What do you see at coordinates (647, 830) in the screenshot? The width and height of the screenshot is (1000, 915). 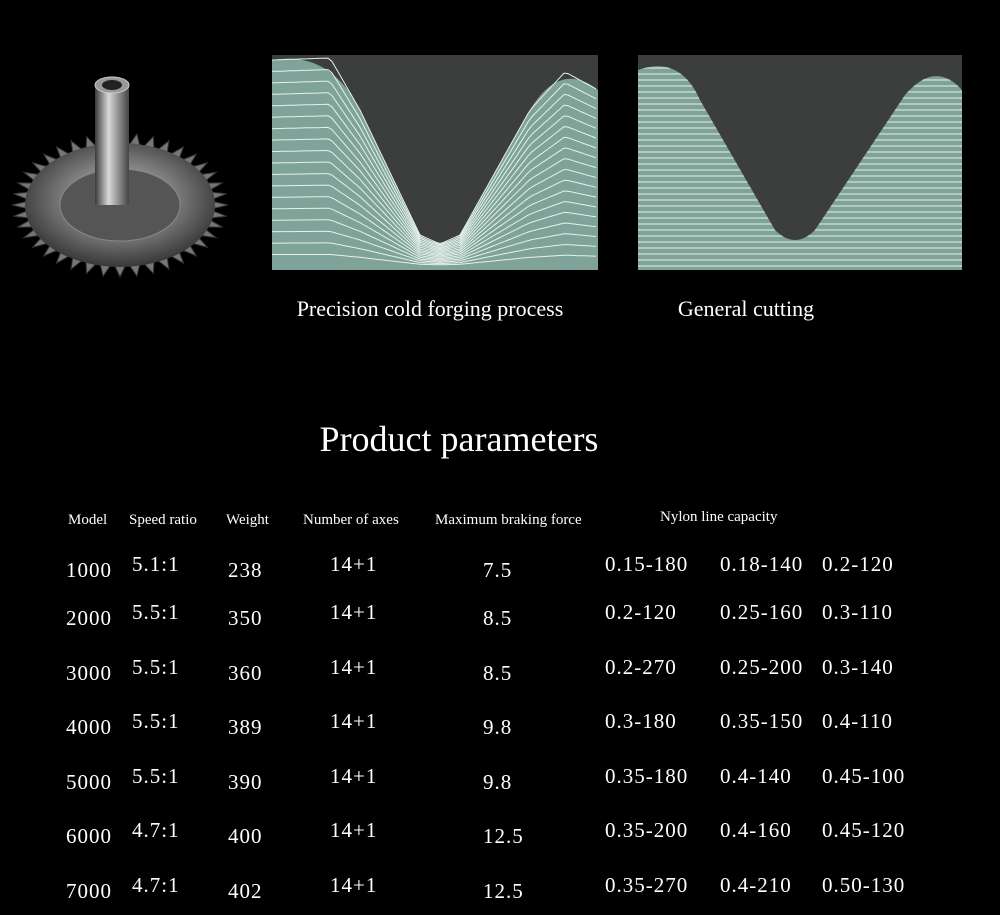 I see `table-cell: 0.35-200` at bounding box center [647, 830].